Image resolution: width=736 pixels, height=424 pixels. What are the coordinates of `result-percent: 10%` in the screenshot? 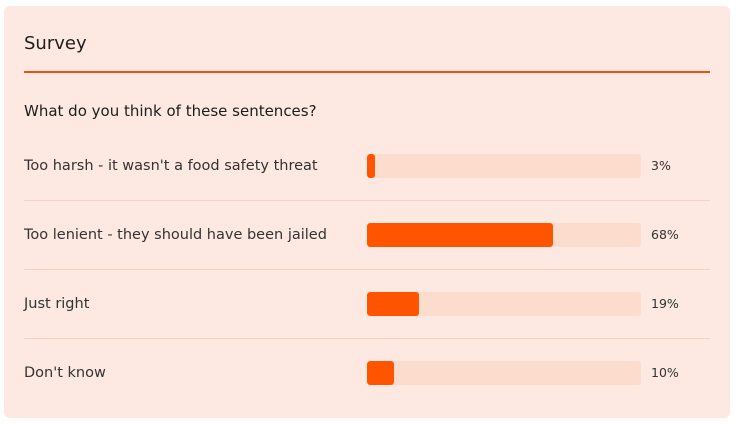 It's located at (665, 372).